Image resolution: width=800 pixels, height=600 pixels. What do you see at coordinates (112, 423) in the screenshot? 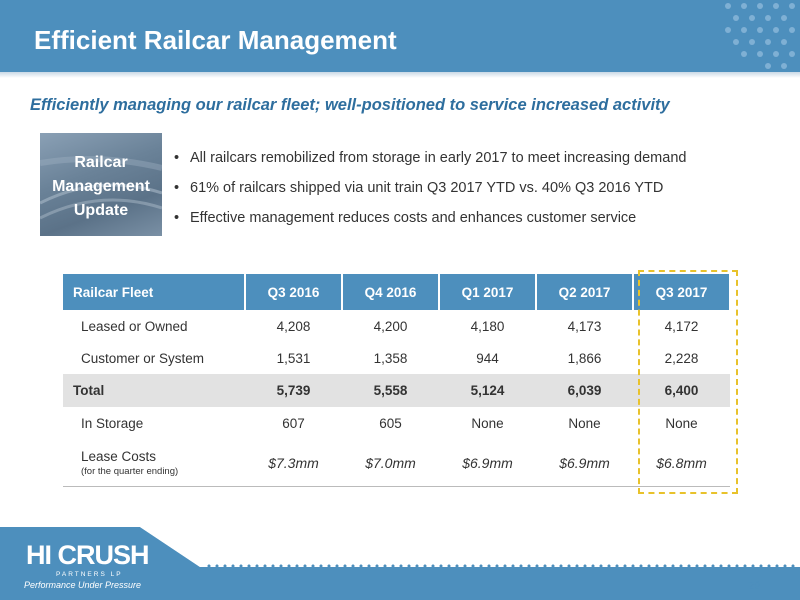
I see `row-label: In Storage` at bounding box center [112, 423].